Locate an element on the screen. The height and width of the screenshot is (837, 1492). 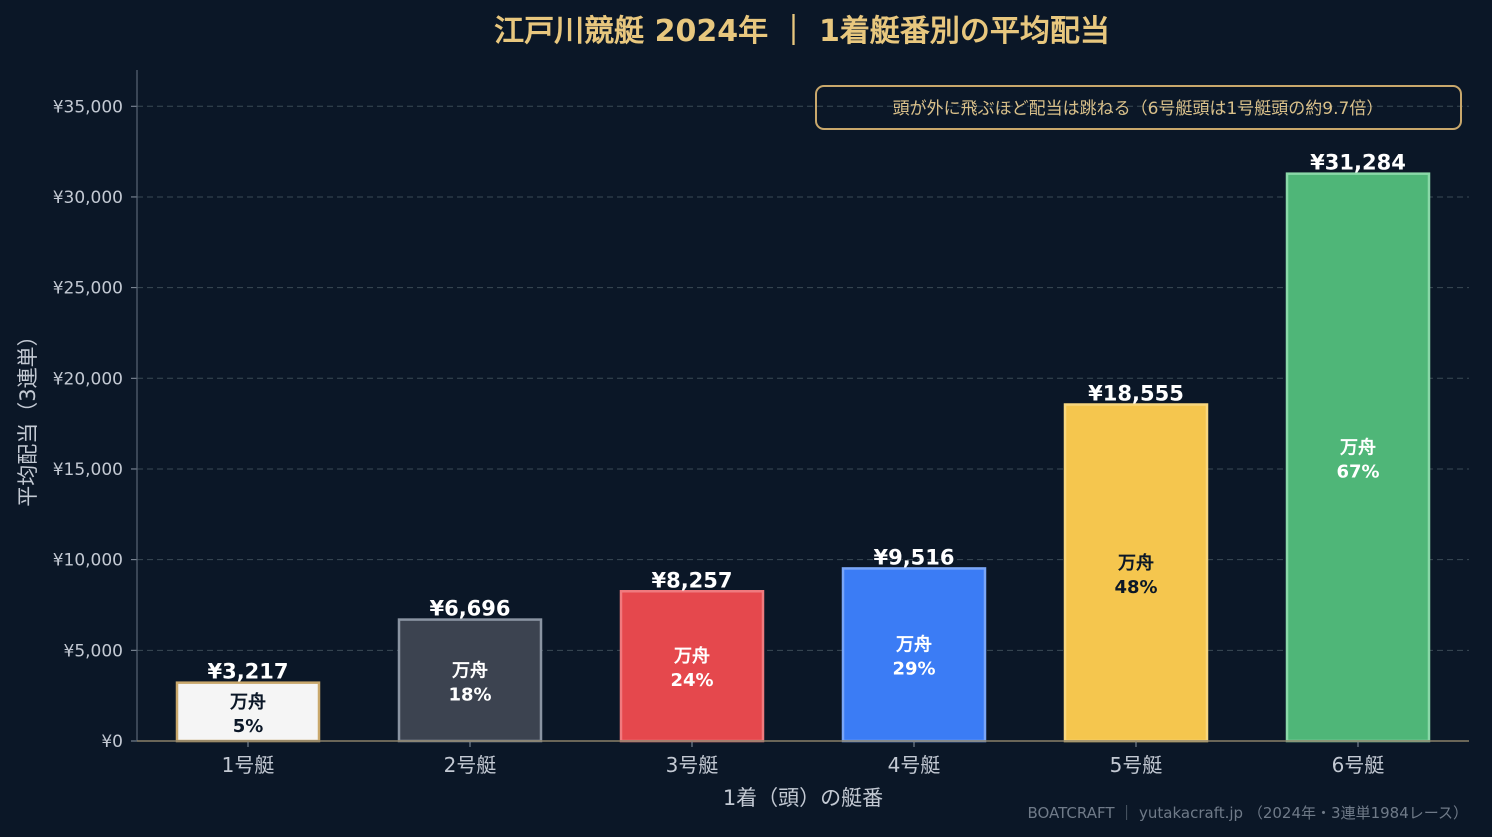
bar-inner-label-percent: 67% is located at coordinates (1357, 471).